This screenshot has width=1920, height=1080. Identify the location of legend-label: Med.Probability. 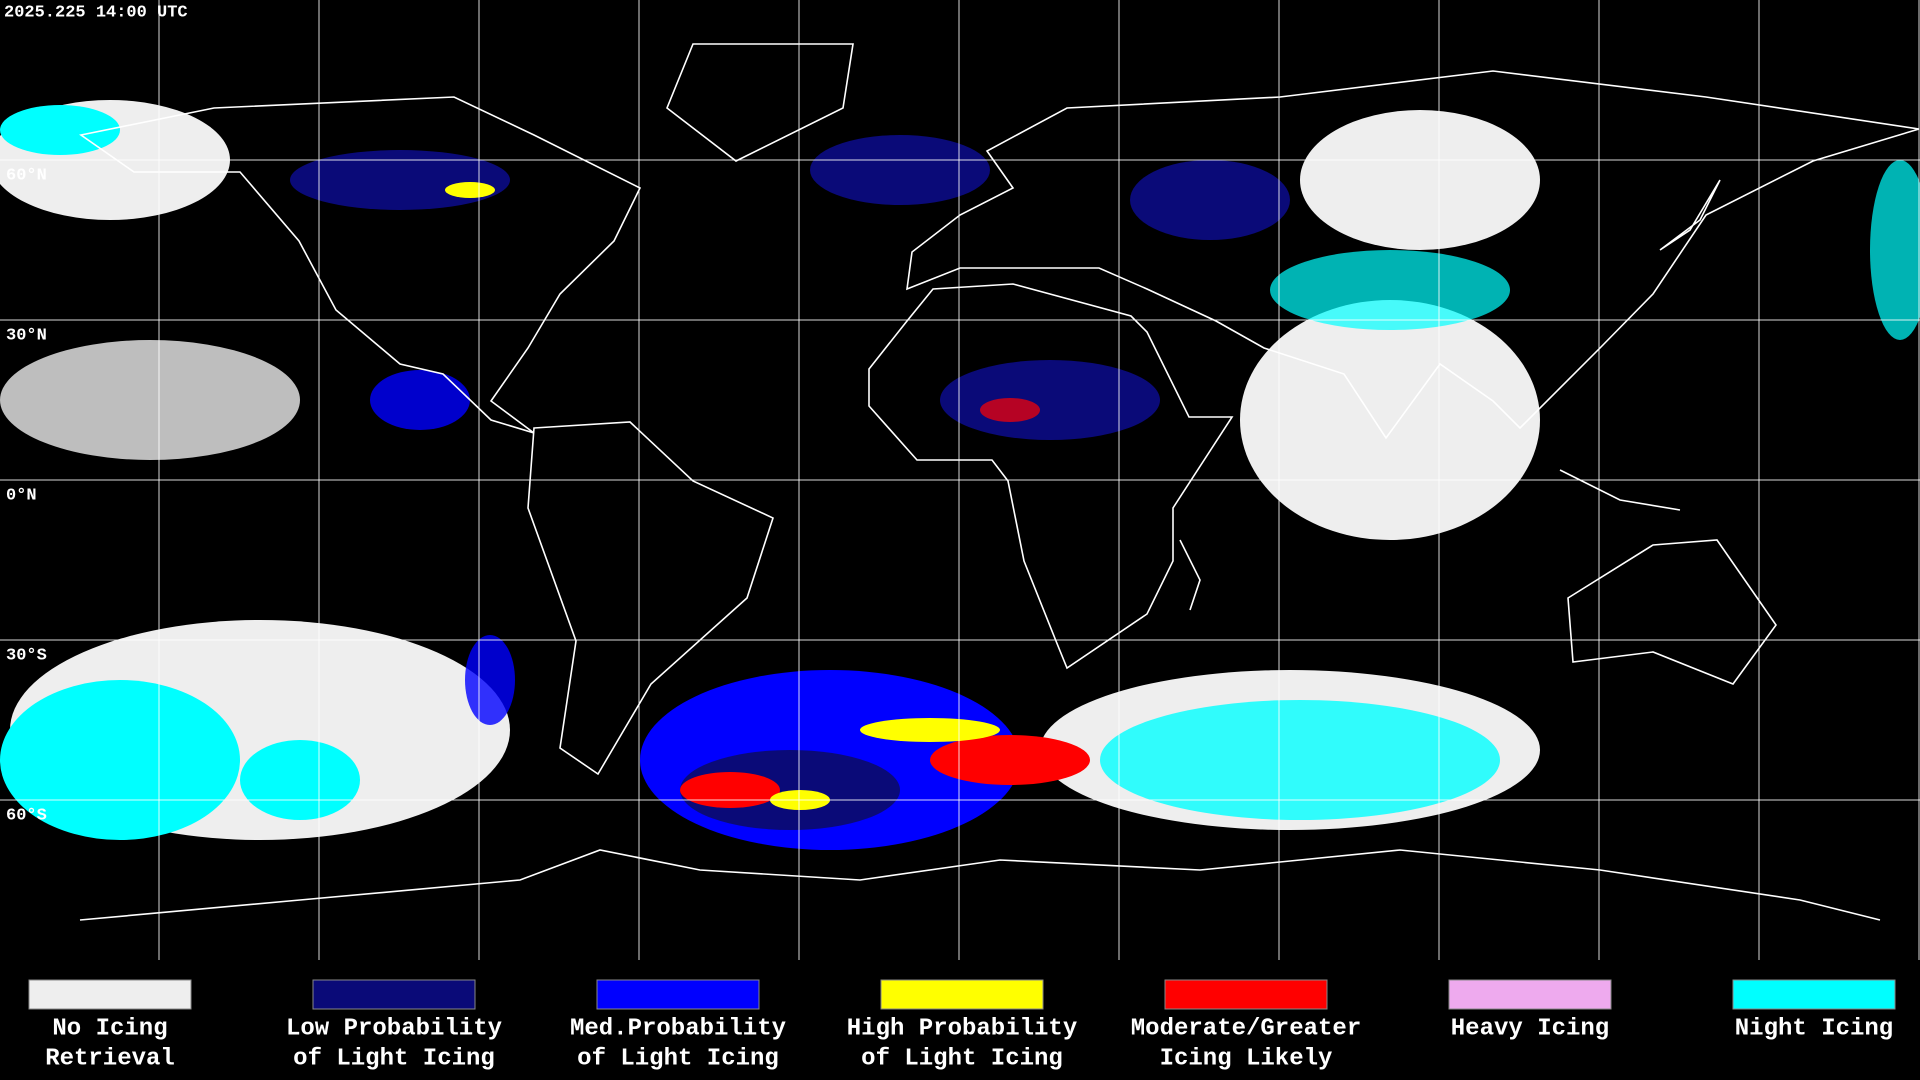
(678, 1028).